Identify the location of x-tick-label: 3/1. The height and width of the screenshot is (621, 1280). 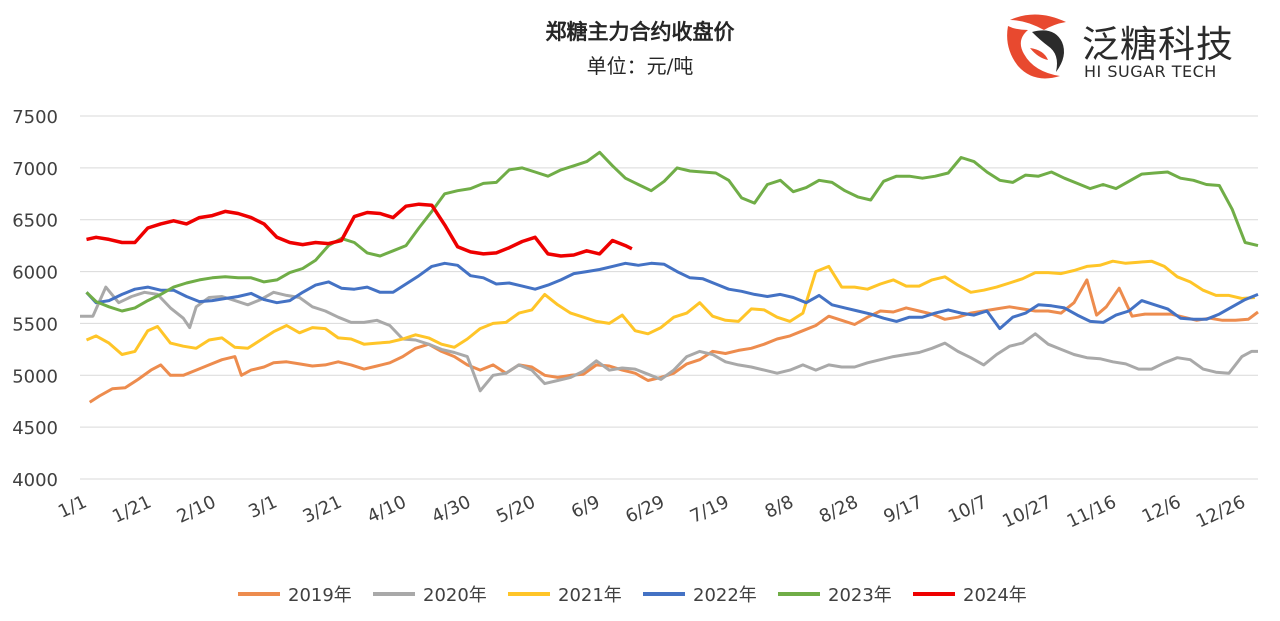
(262, 506).